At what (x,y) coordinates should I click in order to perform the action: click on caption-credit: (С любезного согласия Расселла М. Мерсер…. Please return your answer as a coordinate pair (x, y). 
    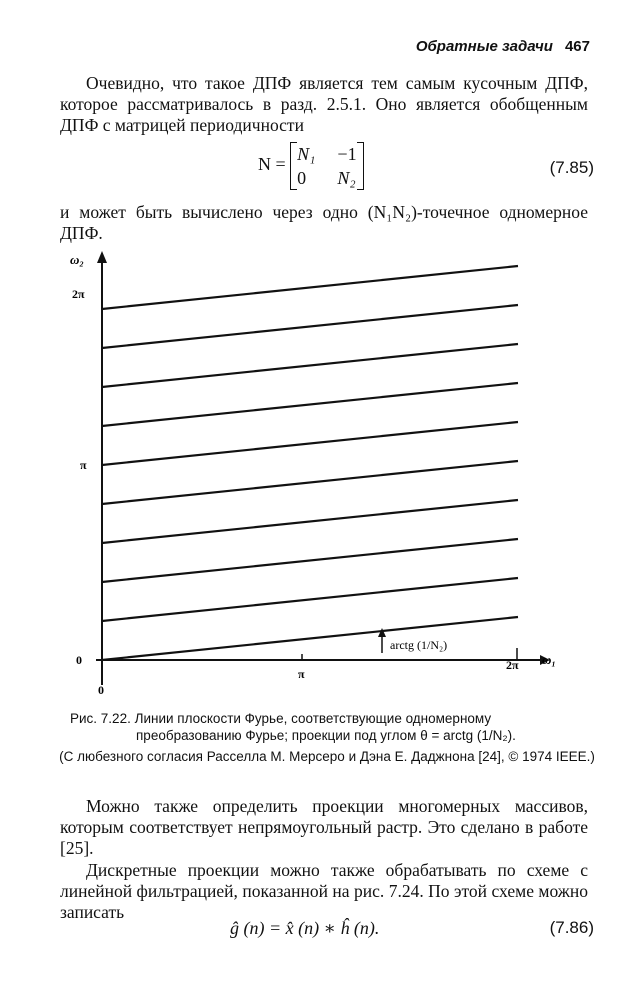
    Looking at the image, I should click on (327, 756).